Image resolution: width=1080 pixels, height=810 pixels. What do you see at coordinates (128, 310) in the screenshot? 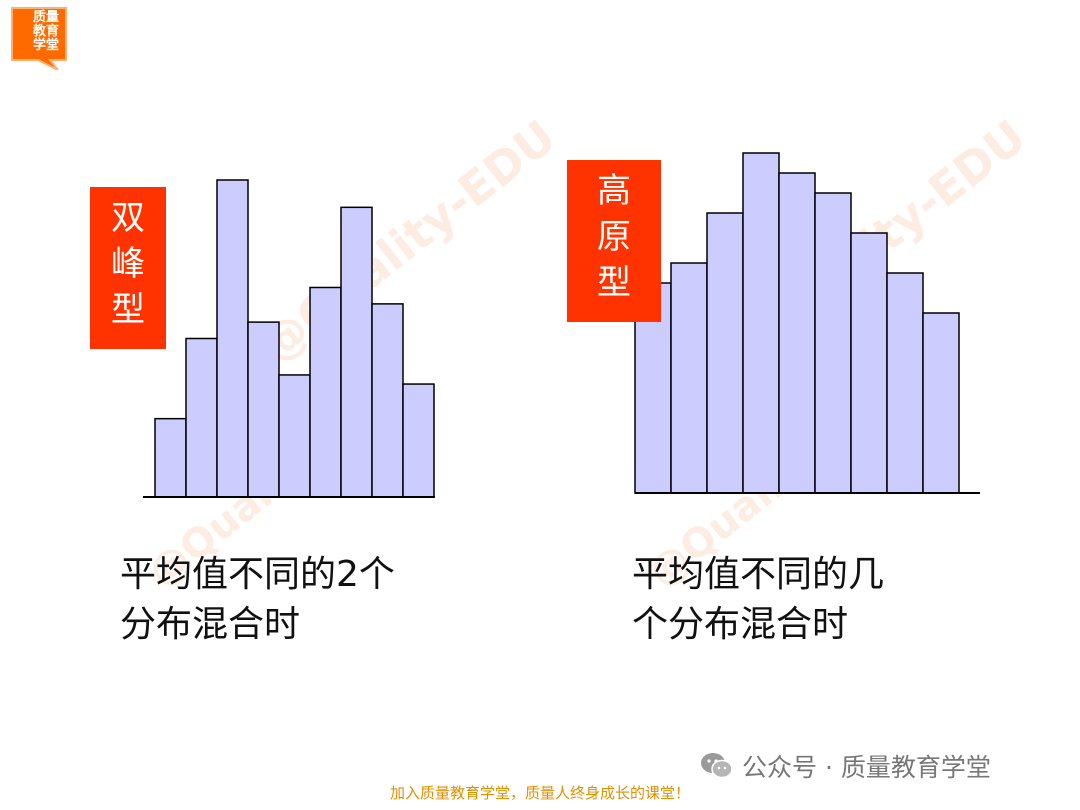
I see `bimodal-tag-char-3: 型` at bounding box center [128, 310].